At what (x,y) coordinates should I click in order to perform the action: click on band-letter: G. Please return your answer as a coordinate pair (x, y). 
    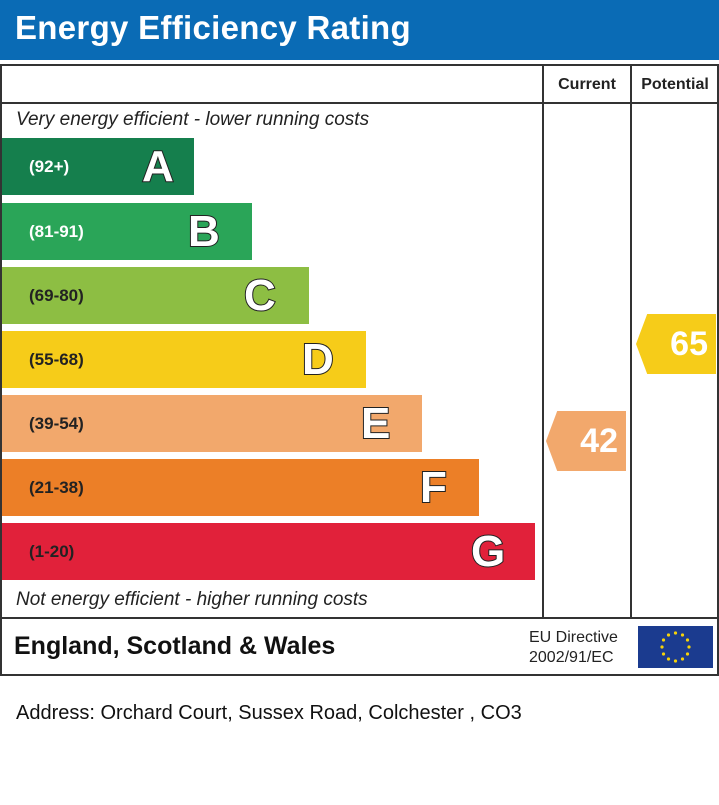
    Looking at the image, I should click on (488, 551).